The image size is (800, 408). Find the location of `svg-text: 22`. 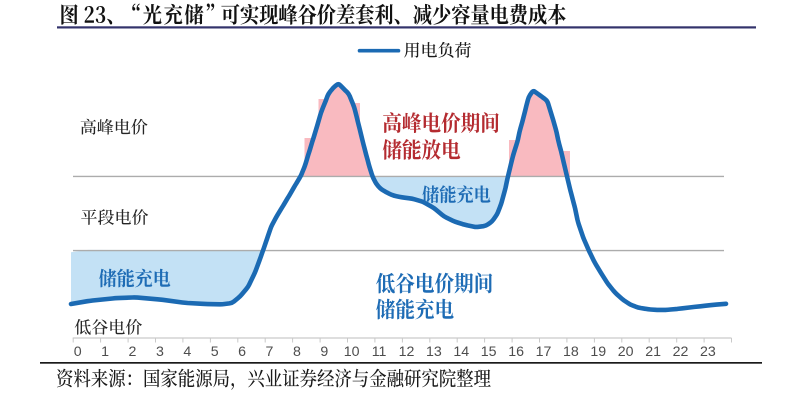

svg-text: 22 is located at coordinates (681, 352).